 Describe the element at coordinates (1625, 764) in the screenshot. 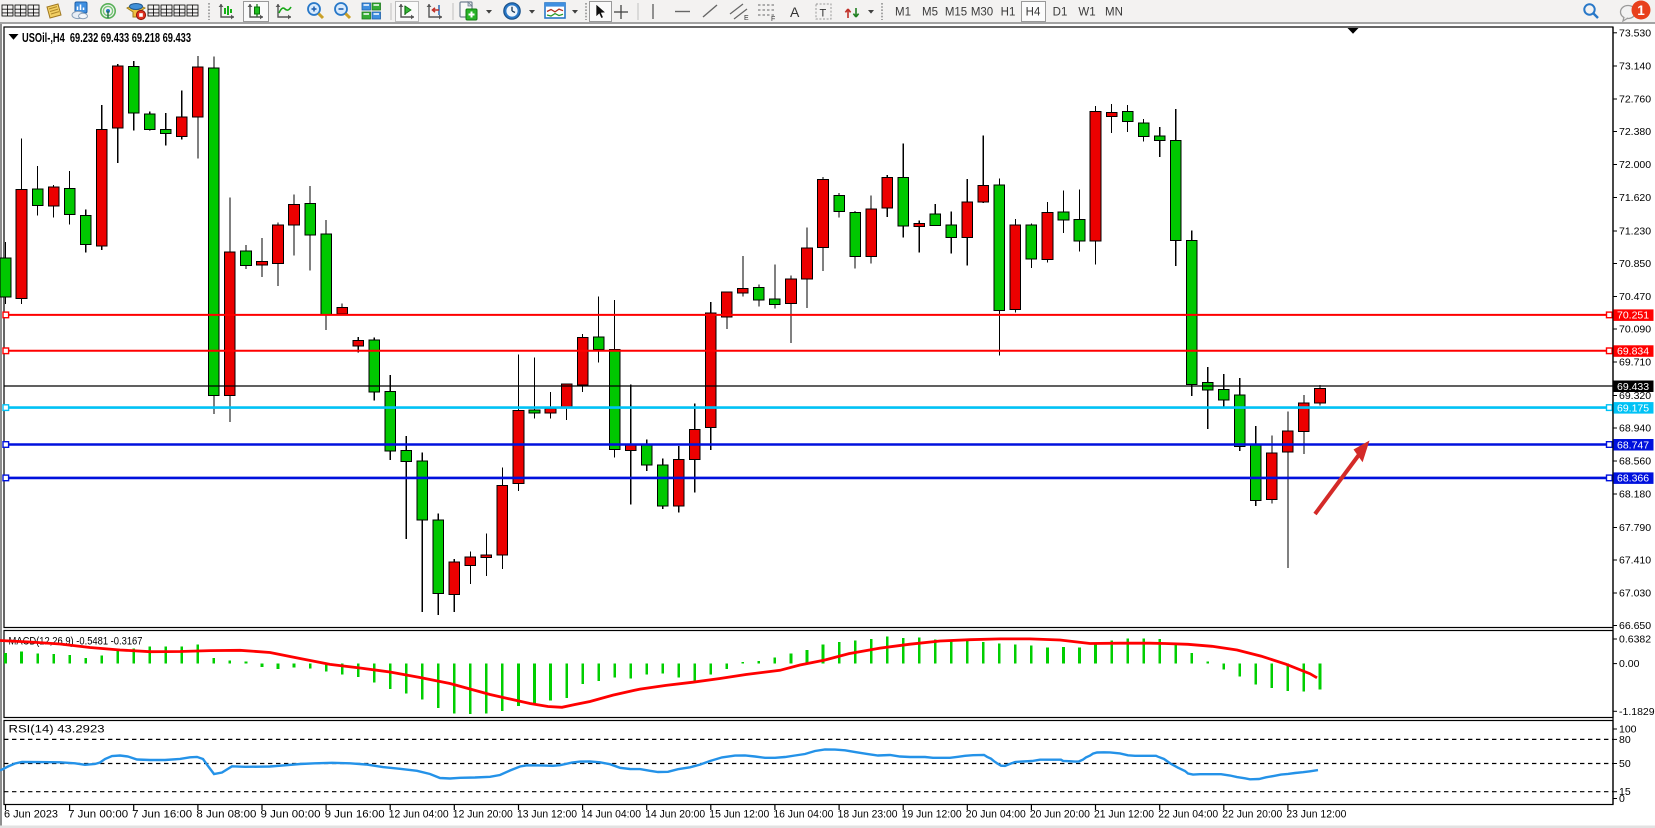

I see `svg-text: 50` at that location.